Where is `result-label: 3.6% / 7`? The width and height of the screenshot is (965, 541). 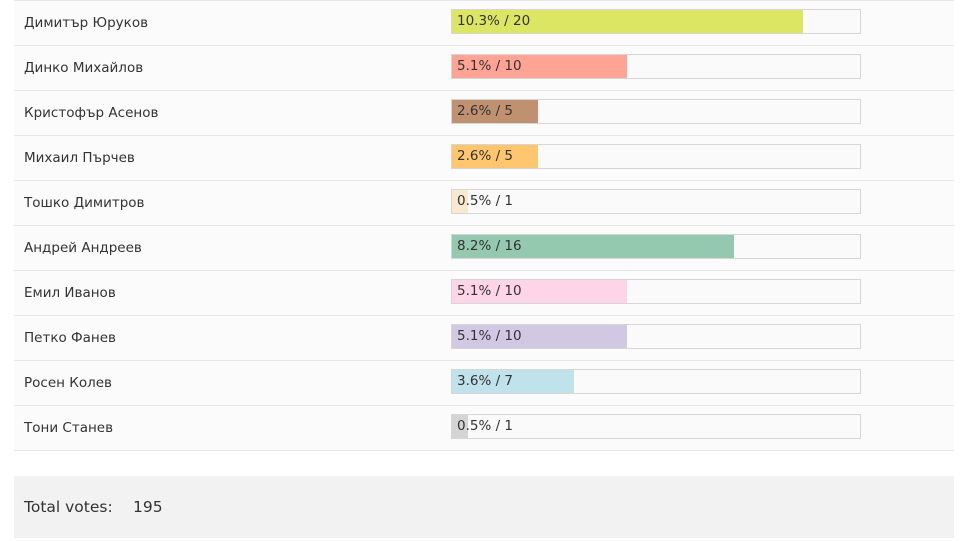 result-label: 3.6% / 7 is located at coordinates (485, 381).